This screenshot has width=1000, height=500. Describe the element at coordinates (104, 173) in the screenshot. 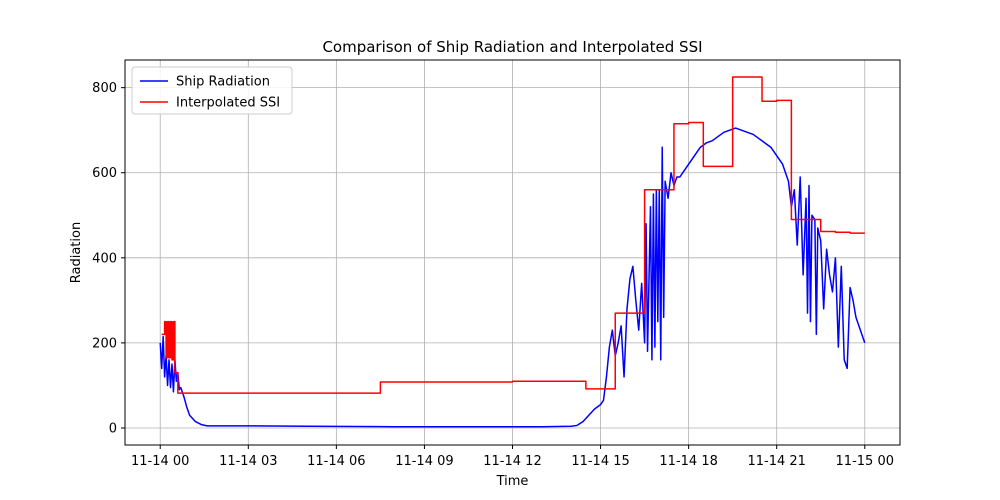

I see `y-tick-label: 600` at that location.